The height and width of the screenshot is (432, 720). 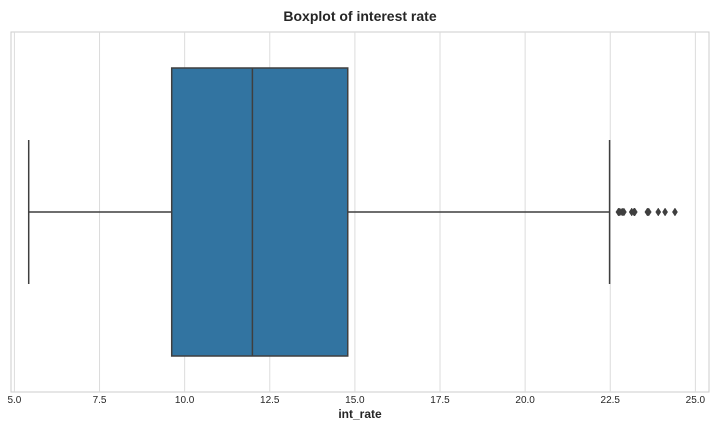 I want to click on x-axis-label: int_rate, so click(x=360, y=414).